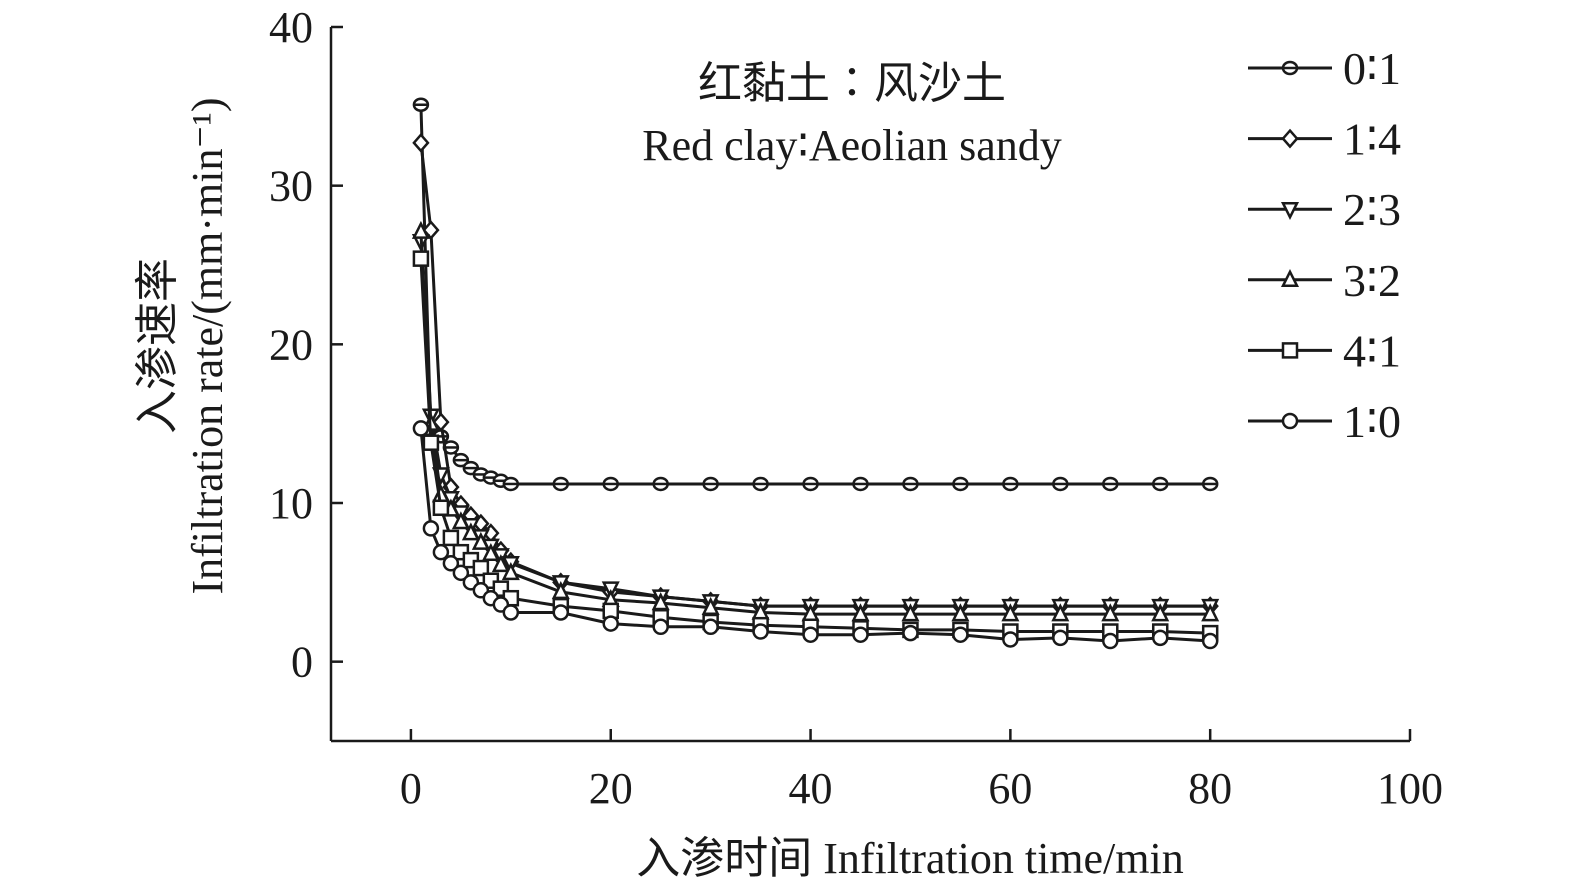  What do you see at coordinates (1290, 350) in the screenshot?
I see `legend-item-5-marker` at bounding box center [1290, 350].